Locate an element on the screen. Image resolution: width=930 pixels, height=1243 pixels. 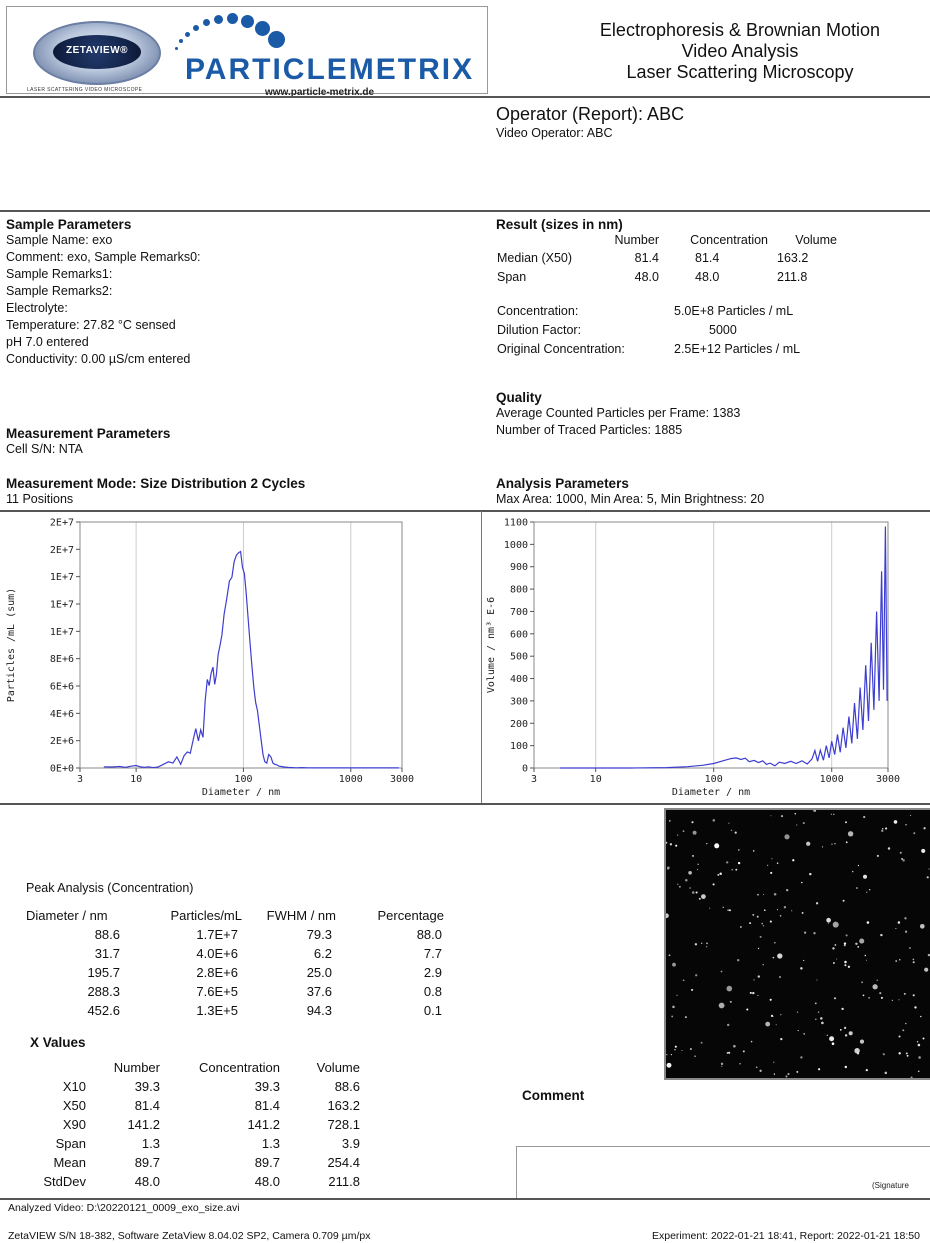
y-tick-label: 200 is located at coordinates (519, 724).